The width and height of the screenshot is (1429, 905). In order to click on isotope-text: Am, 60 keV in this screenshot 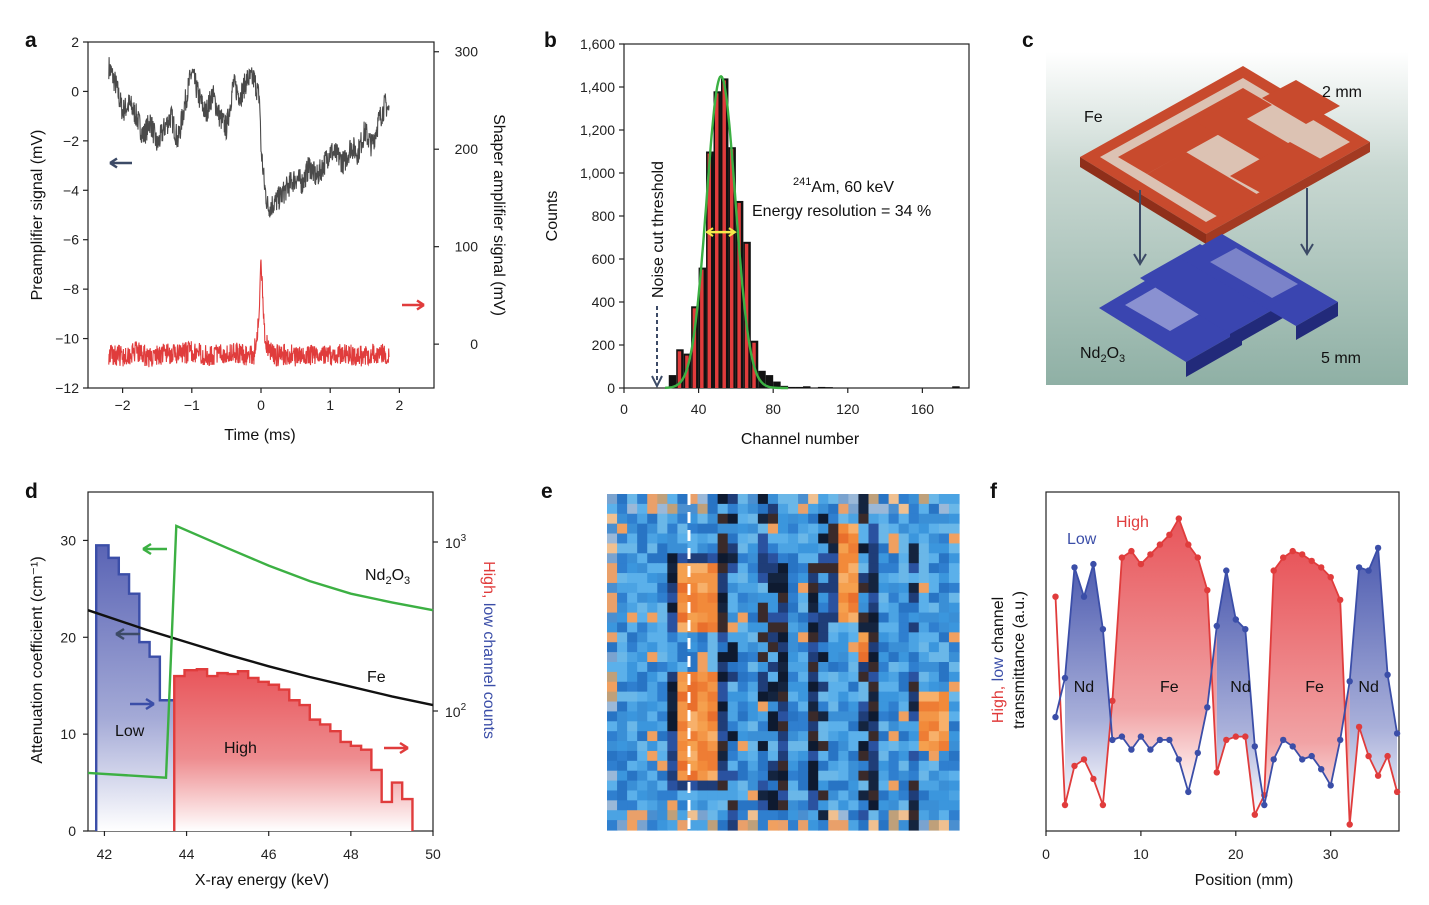, I will do `click(852, 187)`.